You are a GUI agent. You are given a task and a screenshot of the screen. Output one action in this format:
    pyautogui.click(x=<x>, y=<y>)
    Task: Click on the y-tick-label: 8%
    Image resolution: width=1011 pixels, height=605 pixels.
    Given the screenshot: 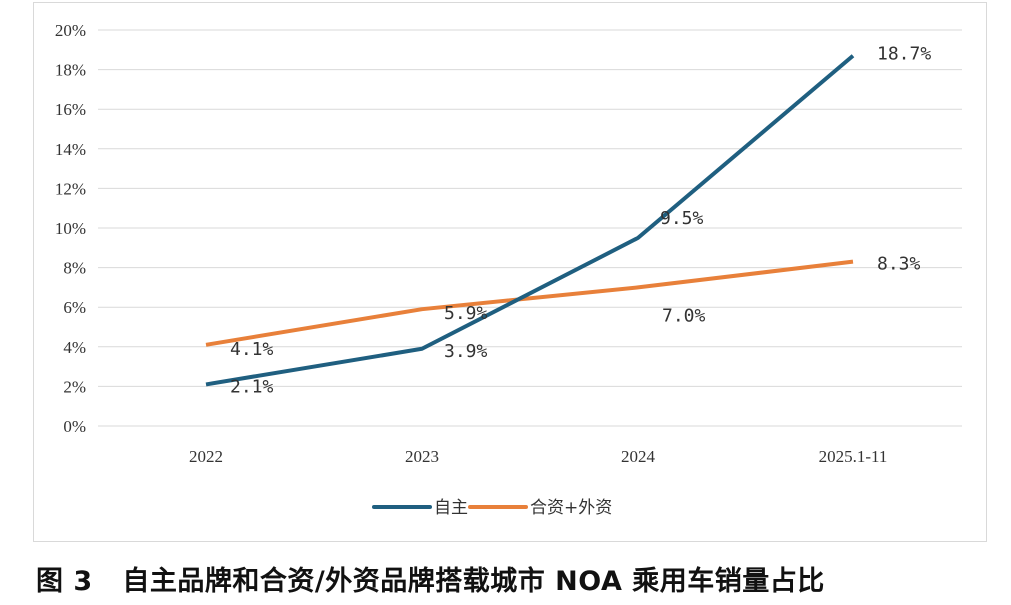 What is the action you would take?
    pyautogui.click(x=74, y=268)
    